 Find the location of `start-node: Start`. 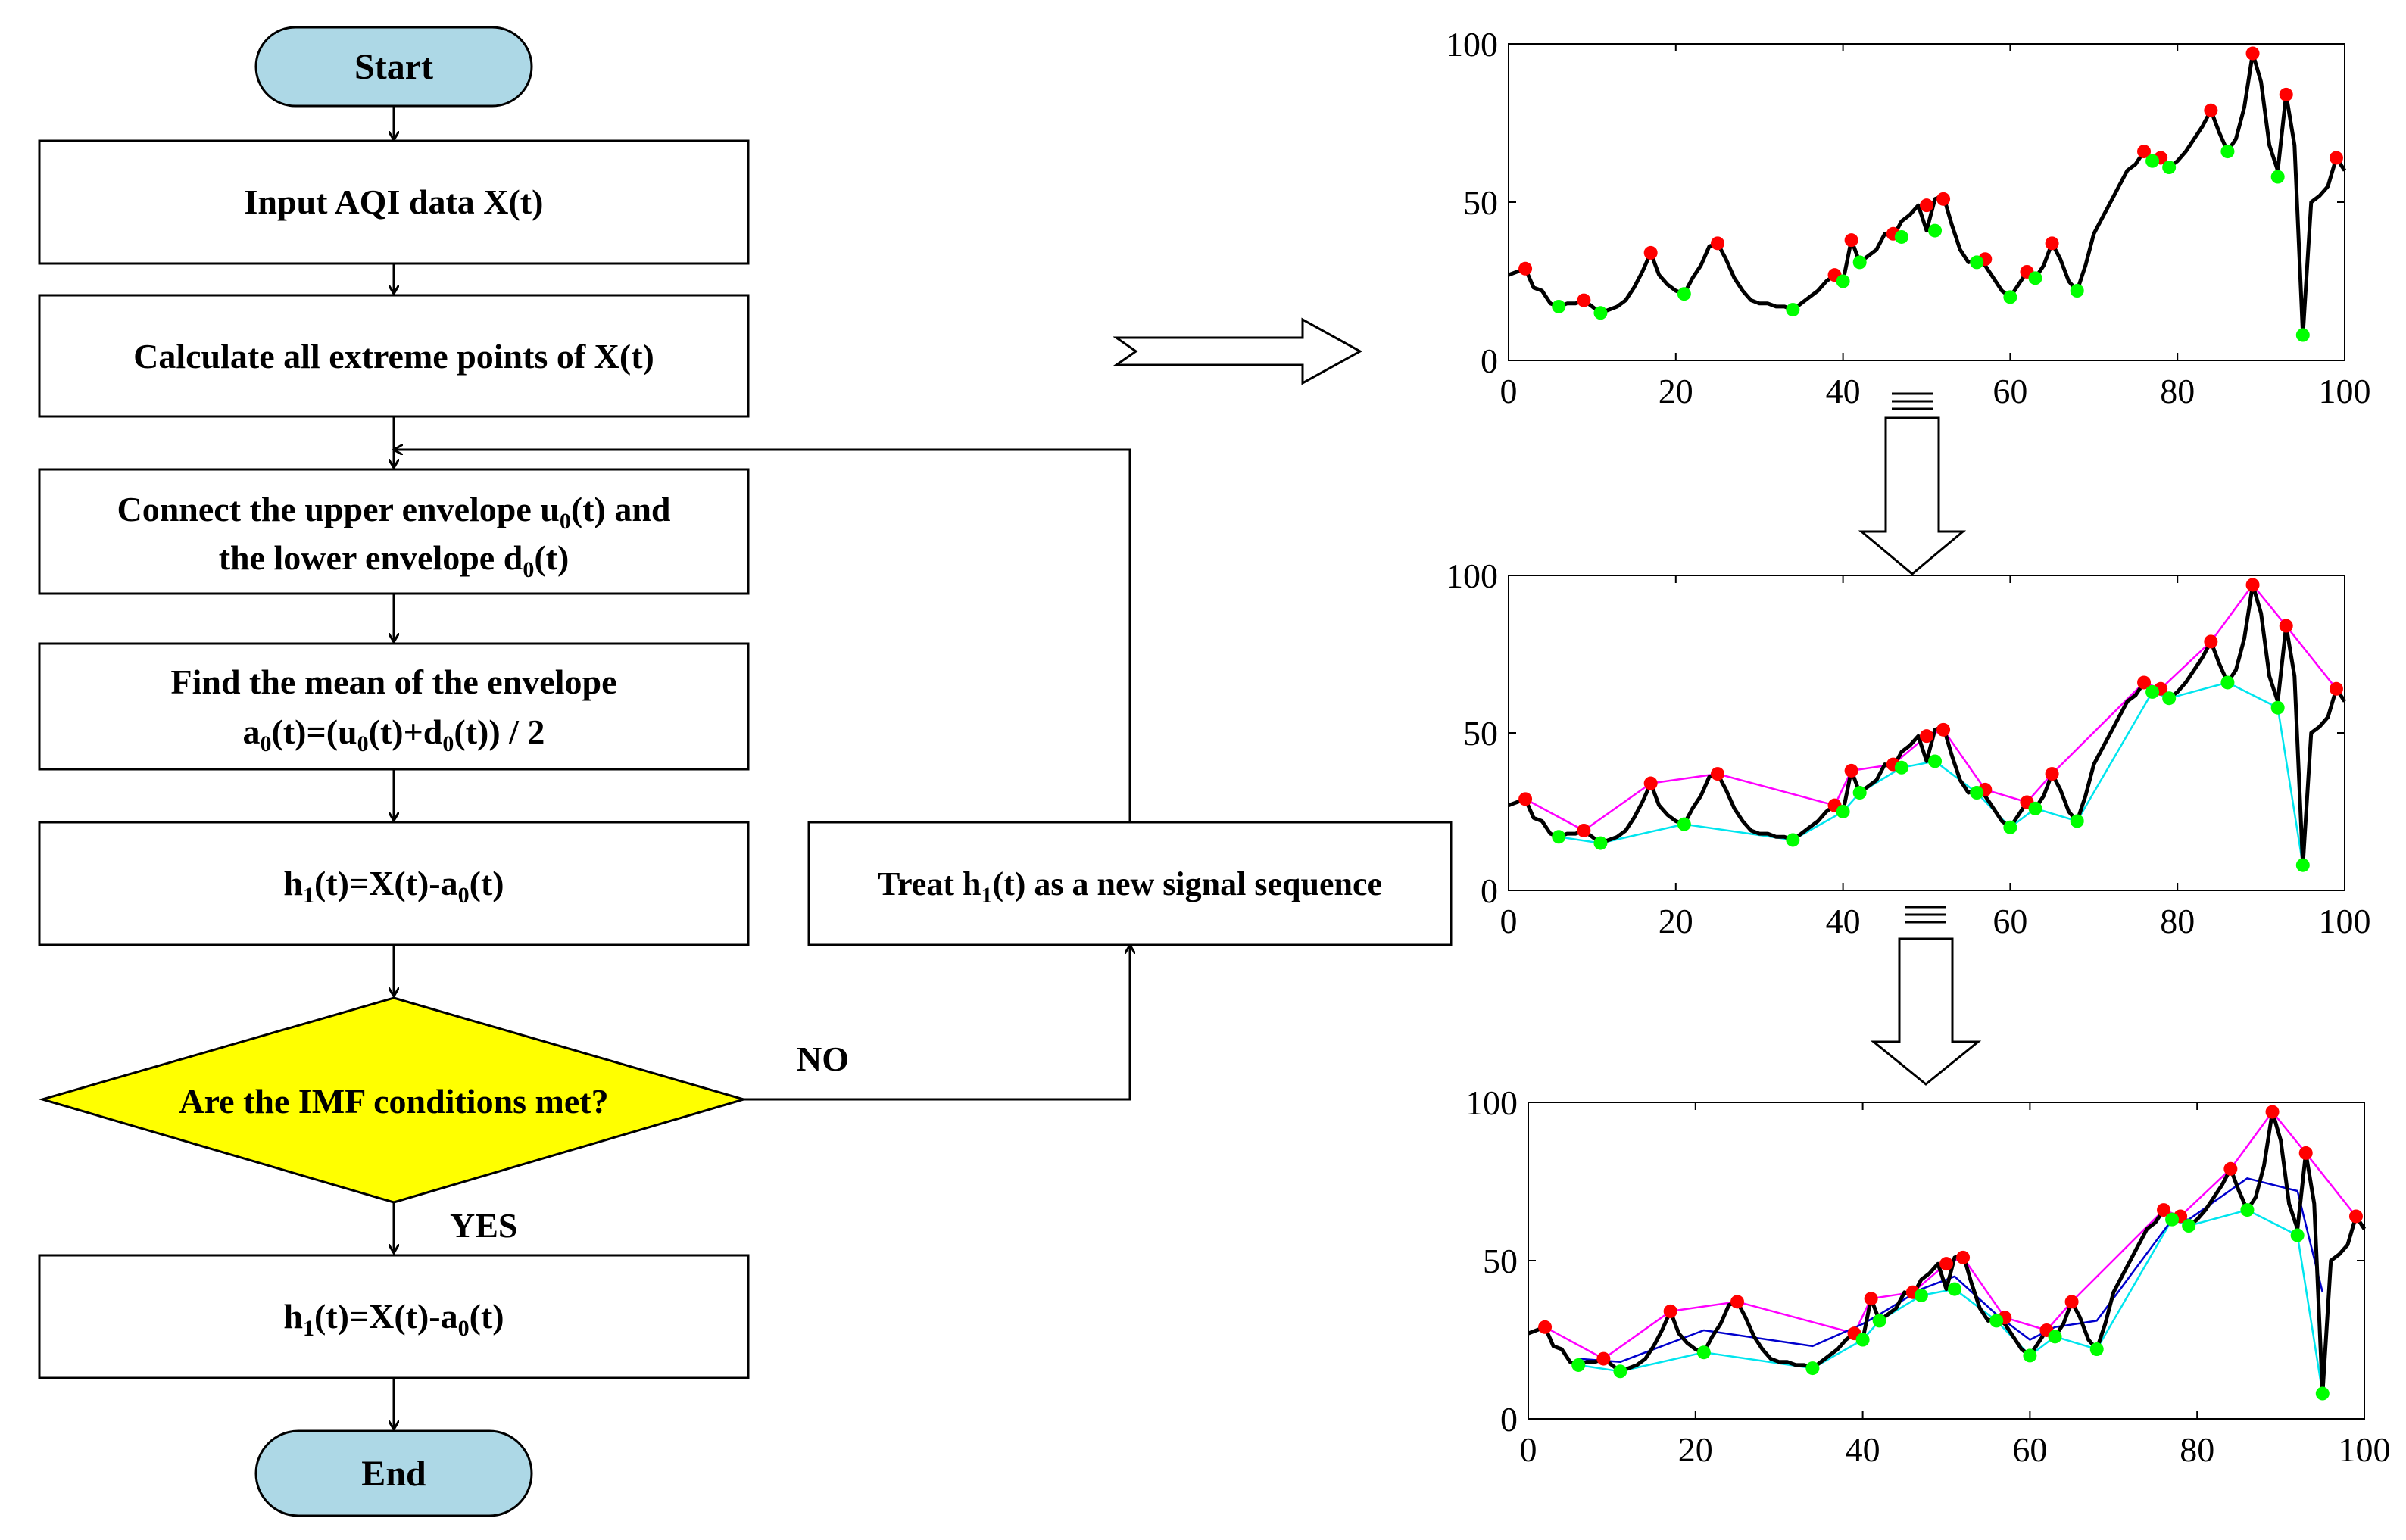

start-node: Start is located at coordinates (393, 67).